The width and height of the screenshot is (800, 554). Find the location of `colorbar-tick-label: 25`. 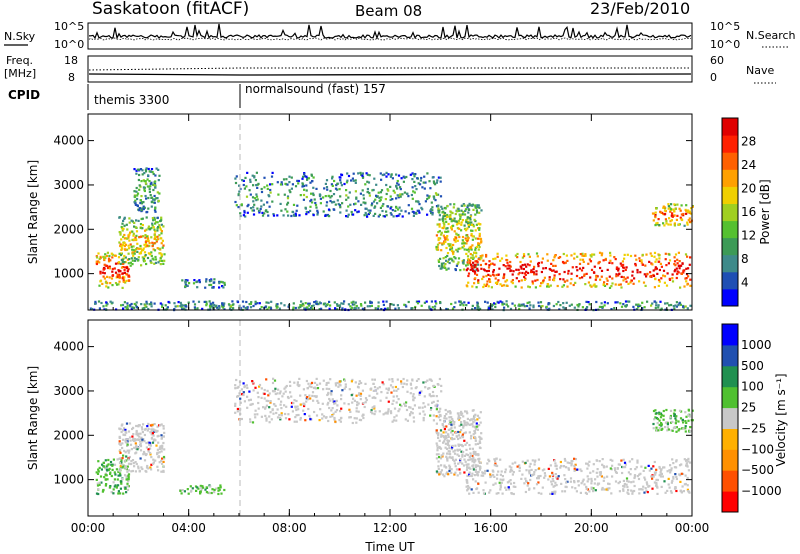

colorbar-tick-label: 25 is located at coordinates (748, 408).